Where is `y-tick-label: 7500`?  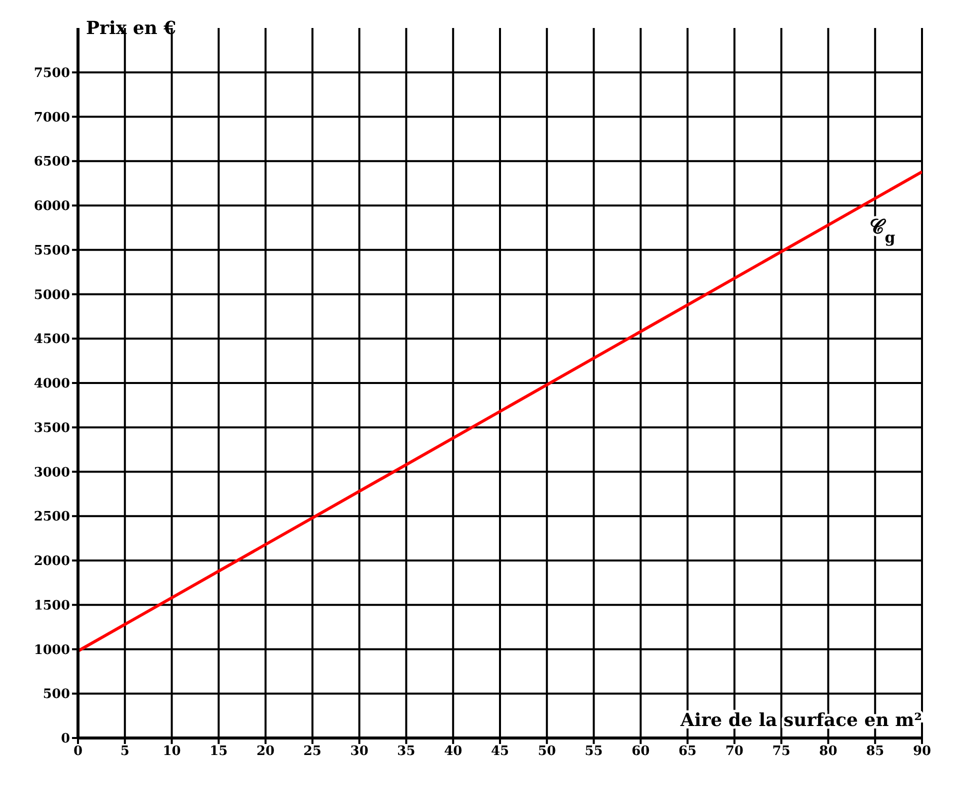
y-tick-label: 7500 is located at coordinates (52, 73).